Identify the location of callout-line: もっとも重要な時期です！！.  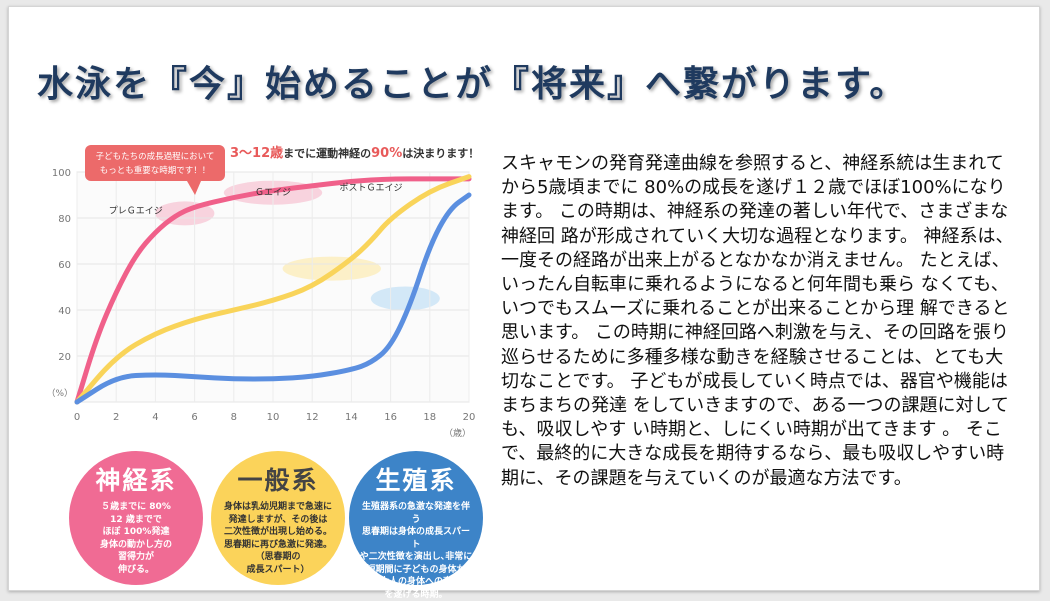
(155, 170).